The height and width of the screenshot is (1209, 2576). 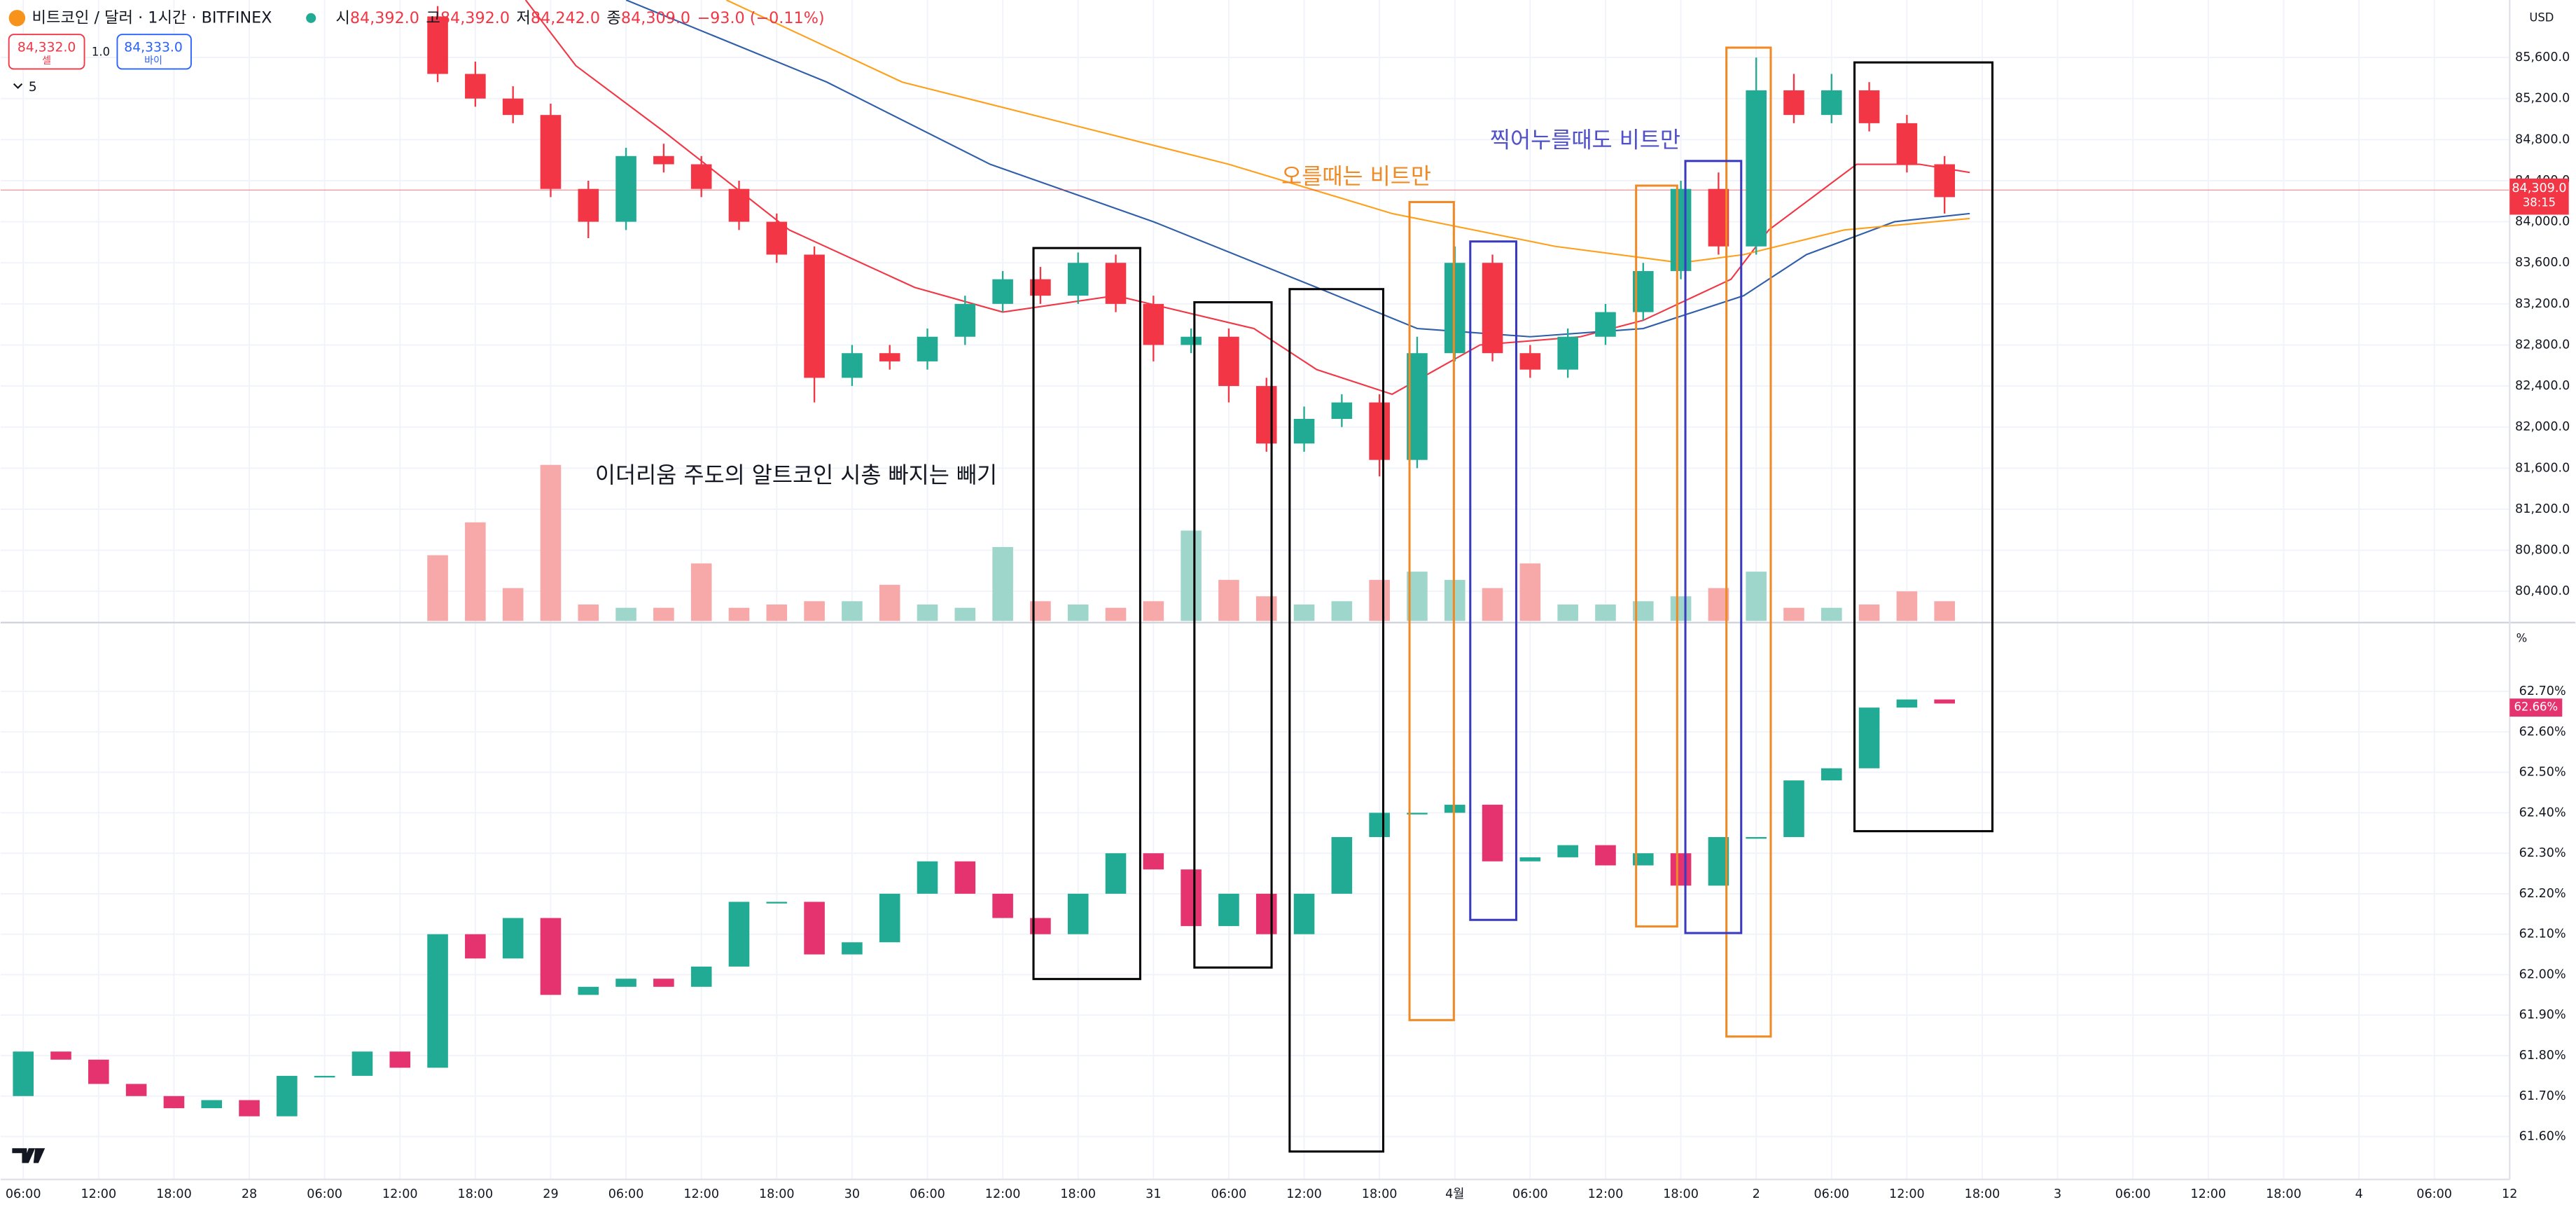 What do you see at coordinates (2542, 691) in the screenshot?
I see `y-tick-label: 62.70%` at bounding box center [2542, 691].